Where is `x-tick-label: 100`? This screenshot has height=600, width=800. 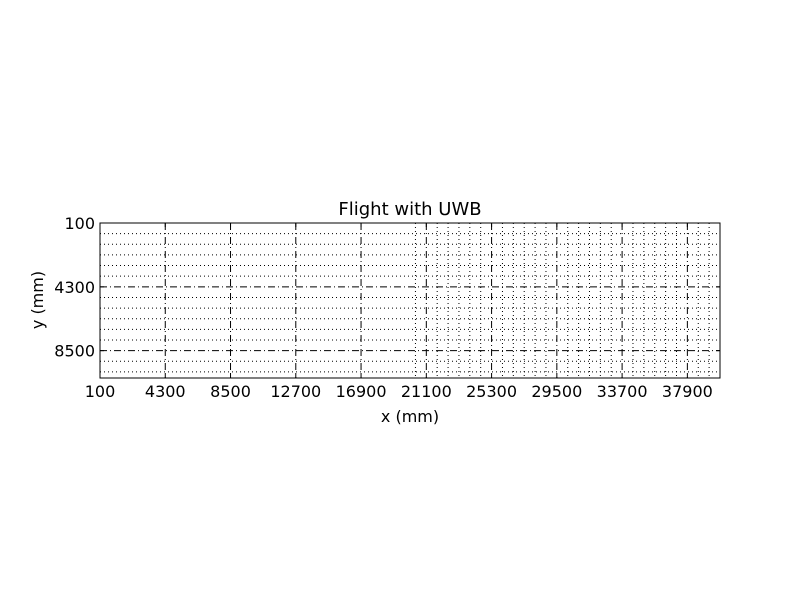
x-tick-label: 100 is located at coordinates (100, 391).